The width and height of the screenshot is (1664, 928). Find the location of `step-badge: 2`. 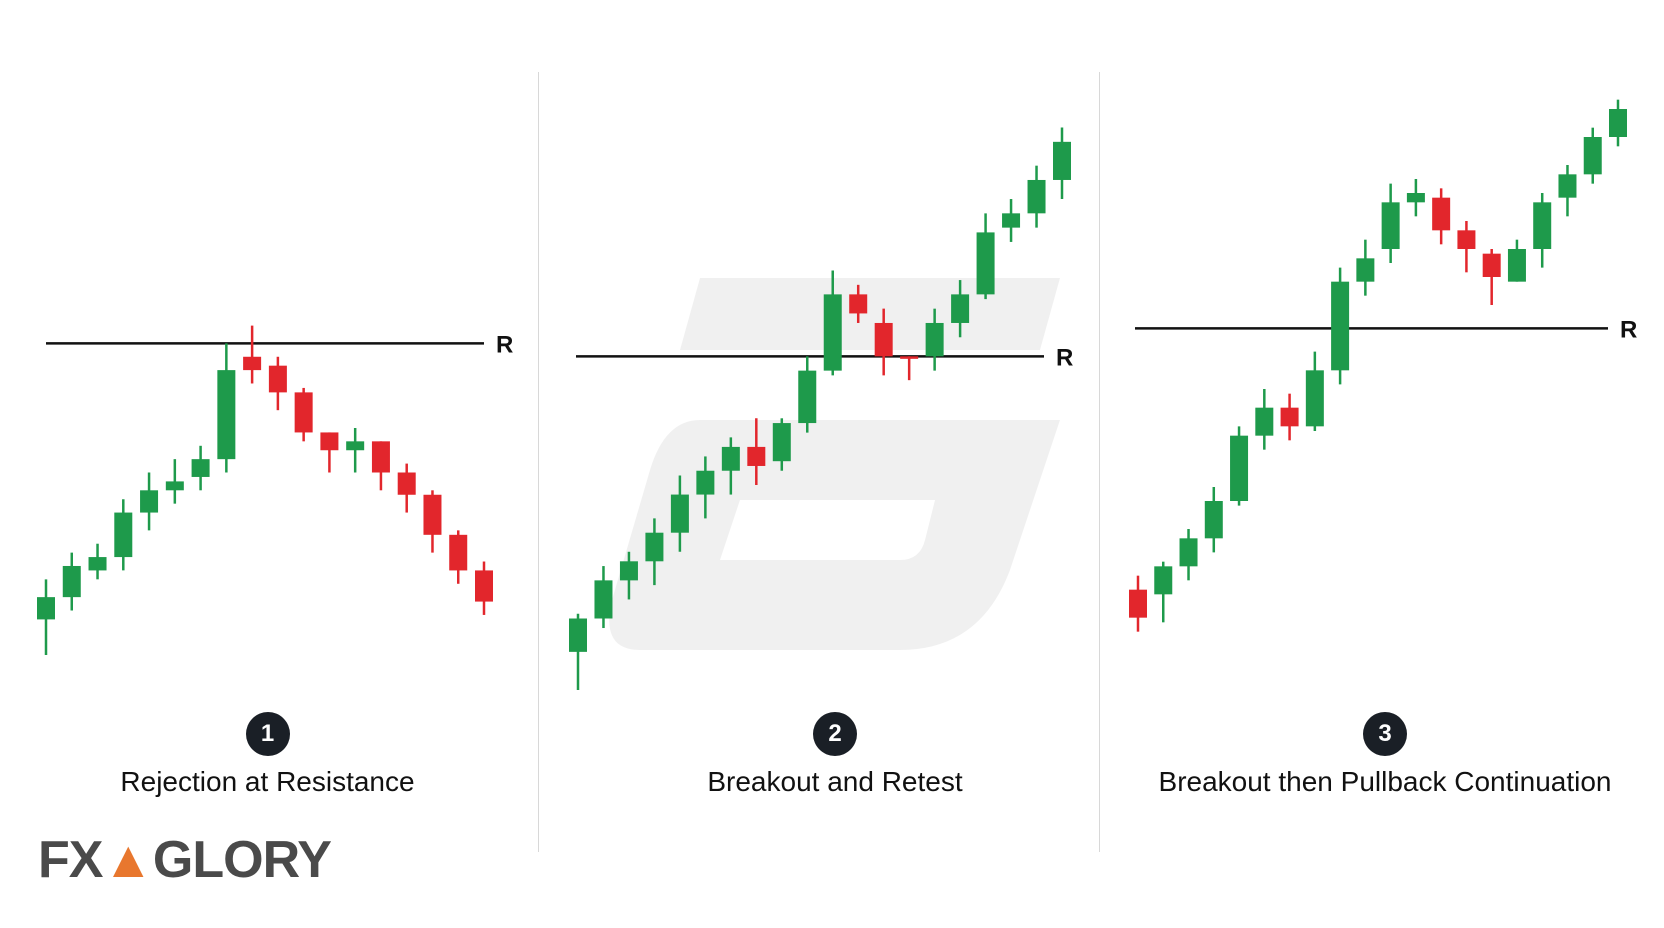

step-badge: 2 is located at coordinates (835, 734).